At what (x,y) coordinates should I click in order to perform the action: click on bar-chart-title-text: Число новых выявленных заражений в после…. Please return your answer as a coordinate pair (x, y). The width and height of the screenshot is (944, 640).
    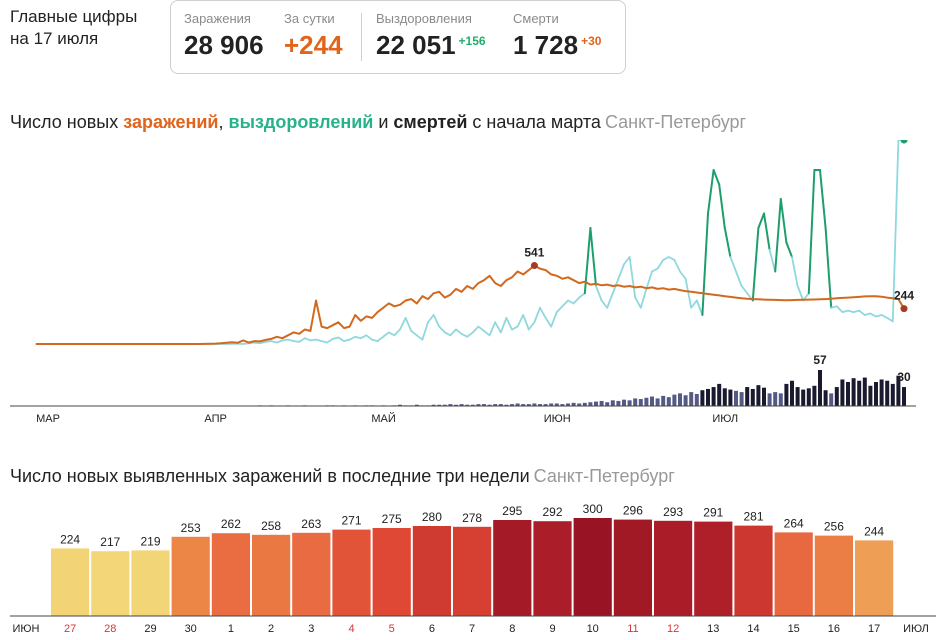
    Looking at the image, I should click on (270, 476).